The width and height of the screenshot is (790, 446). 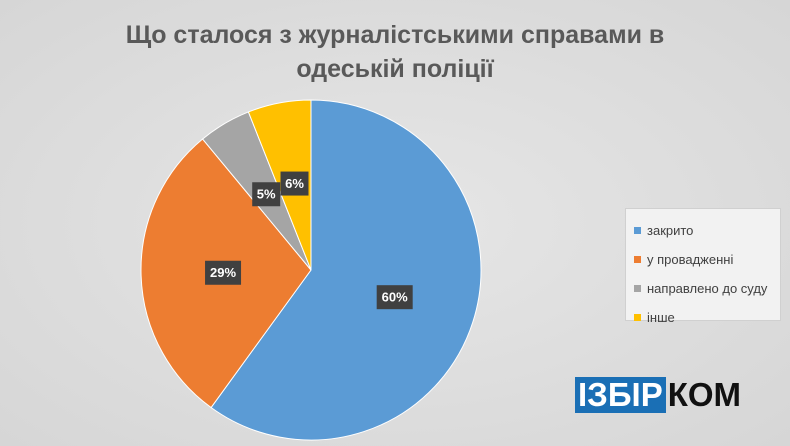 I want to click on data-label: 60%, so click(x=395, y=297).